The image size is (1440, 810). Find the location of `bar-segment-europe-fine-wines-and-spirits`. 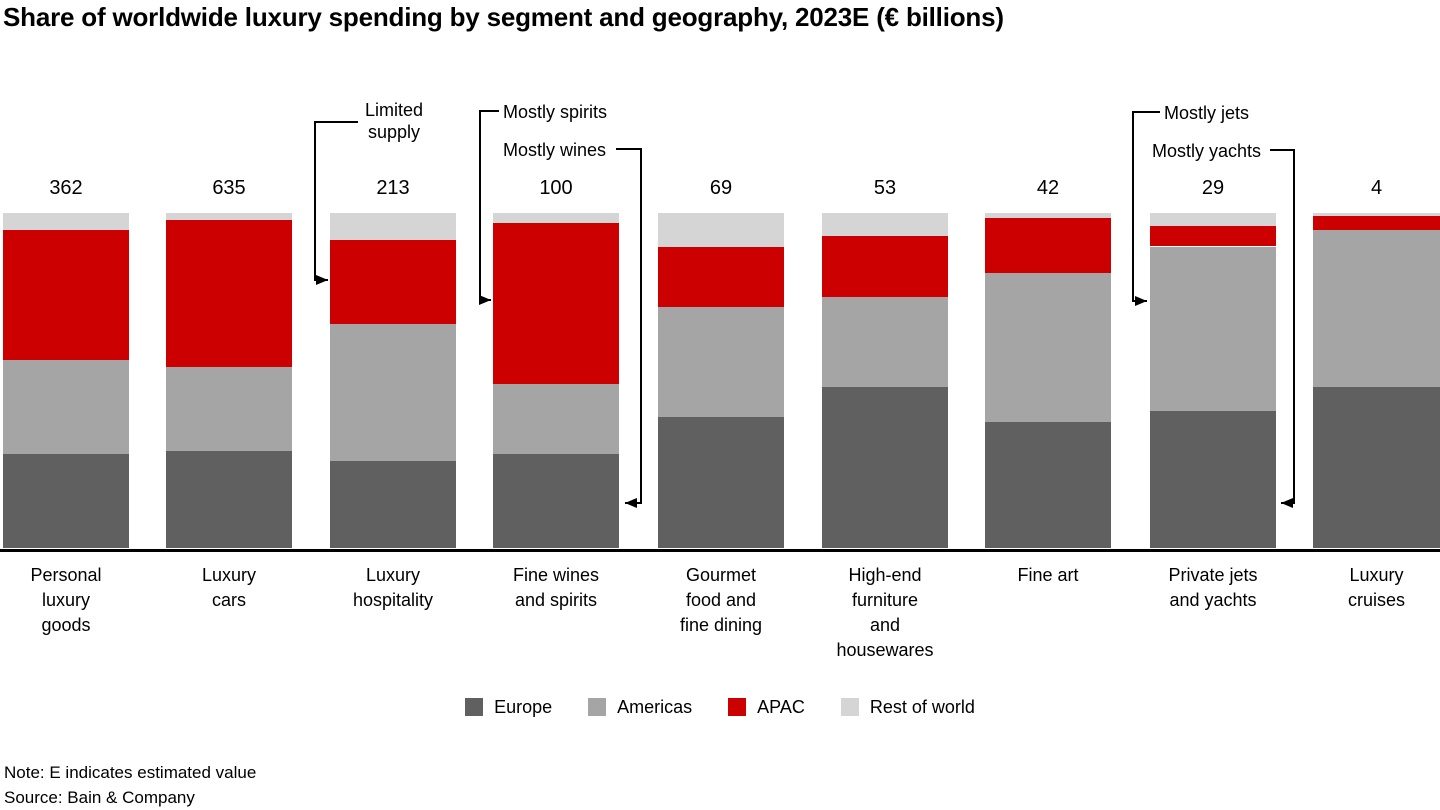

bar-segment-europe-fine-wines-and-spirits is located at coordinates (556, 501).